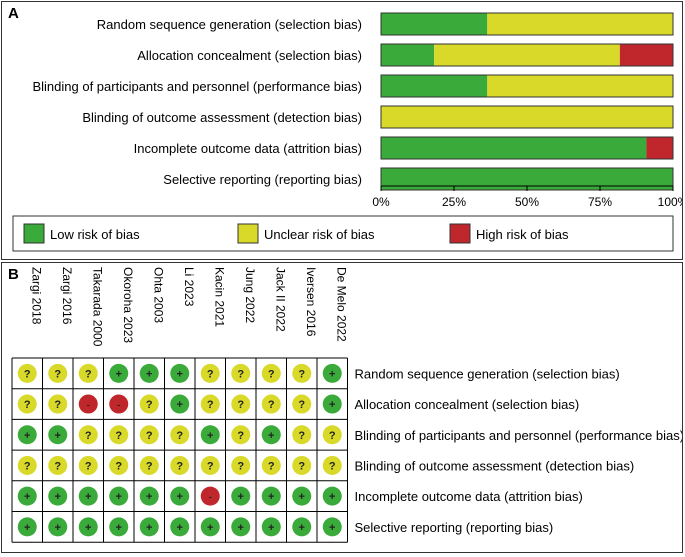 The width and height of the screenshot is (685, 557). Describe the element at coordinates (311, 302) in the screenshot. I see `study-label: Iversen 2016` at that location.